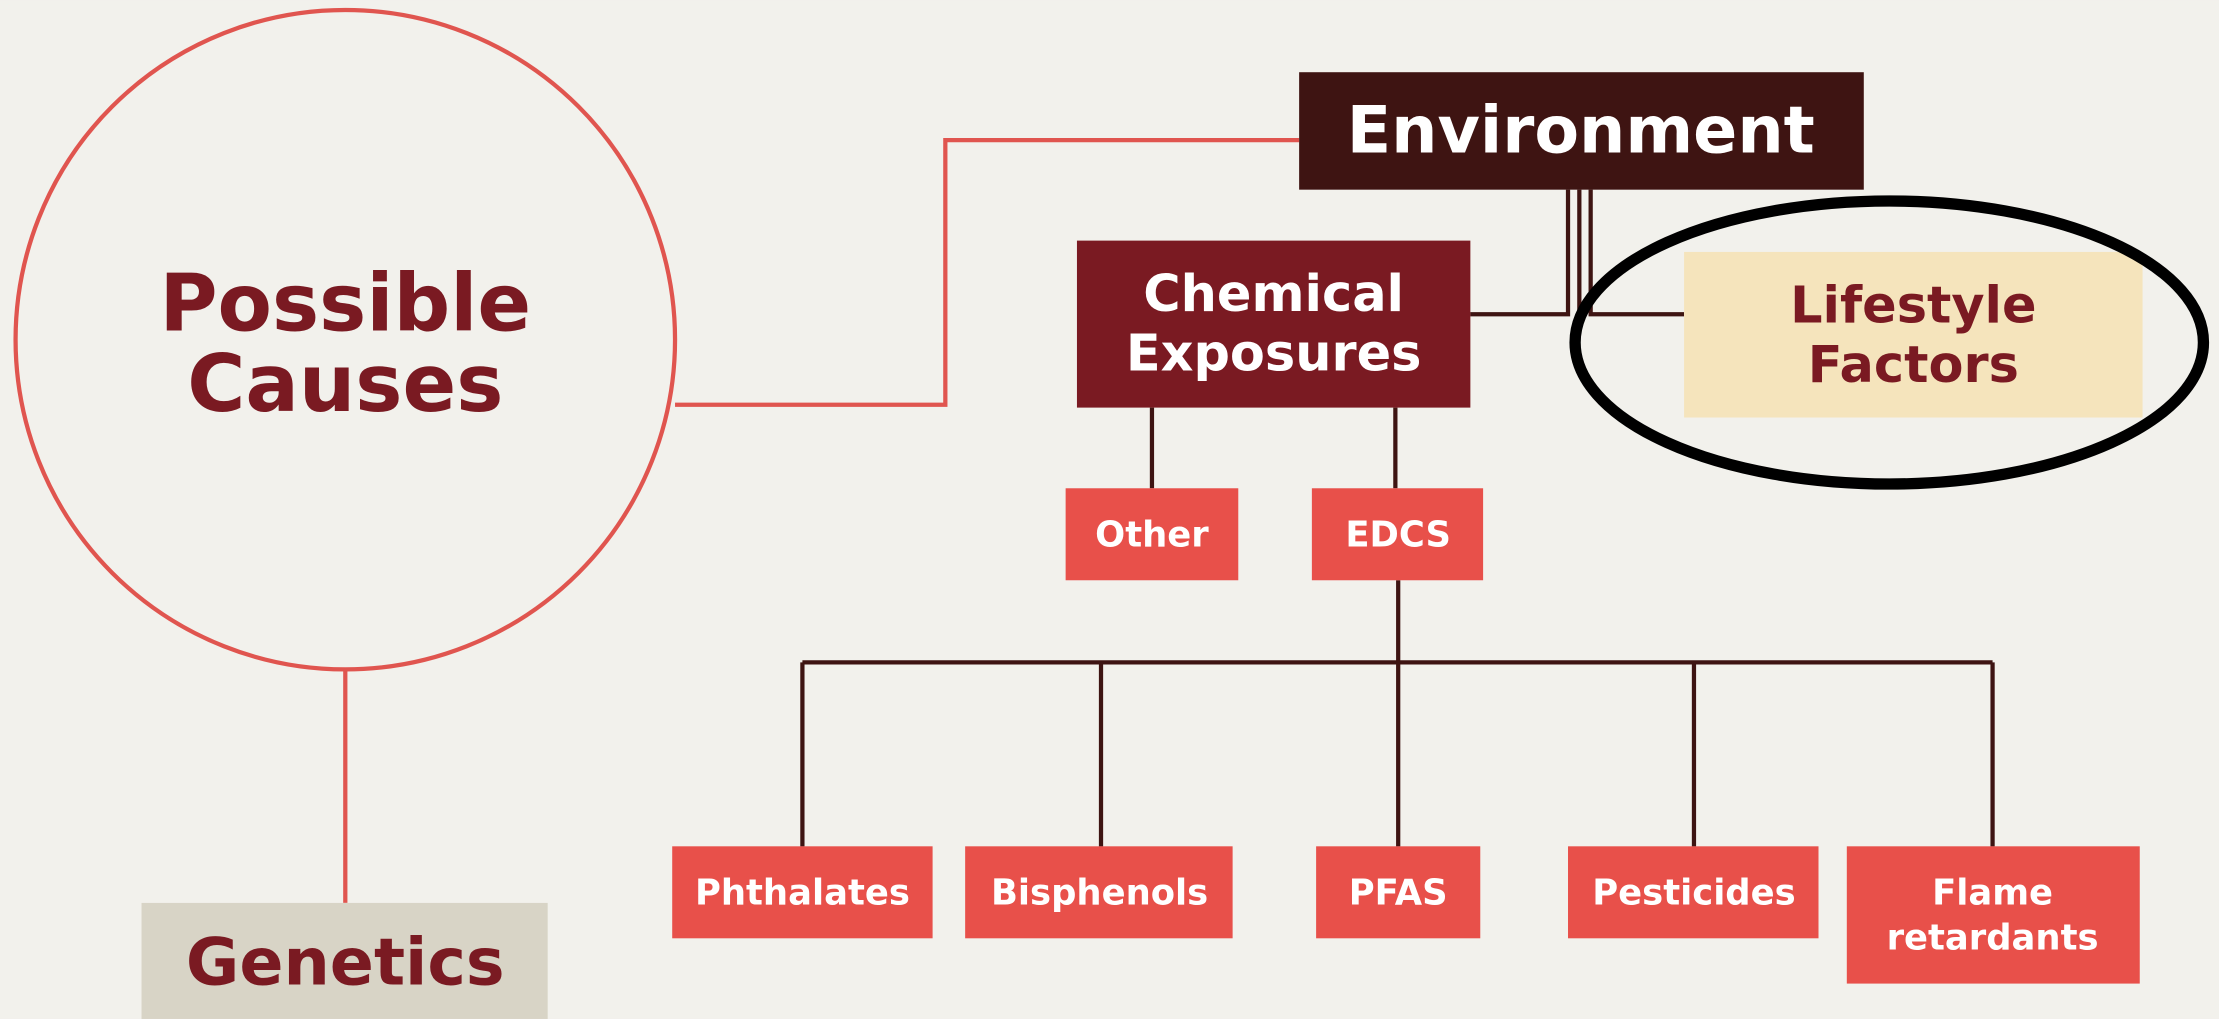  I want to click on leaf-label: Phthalates, so click(802, 892).